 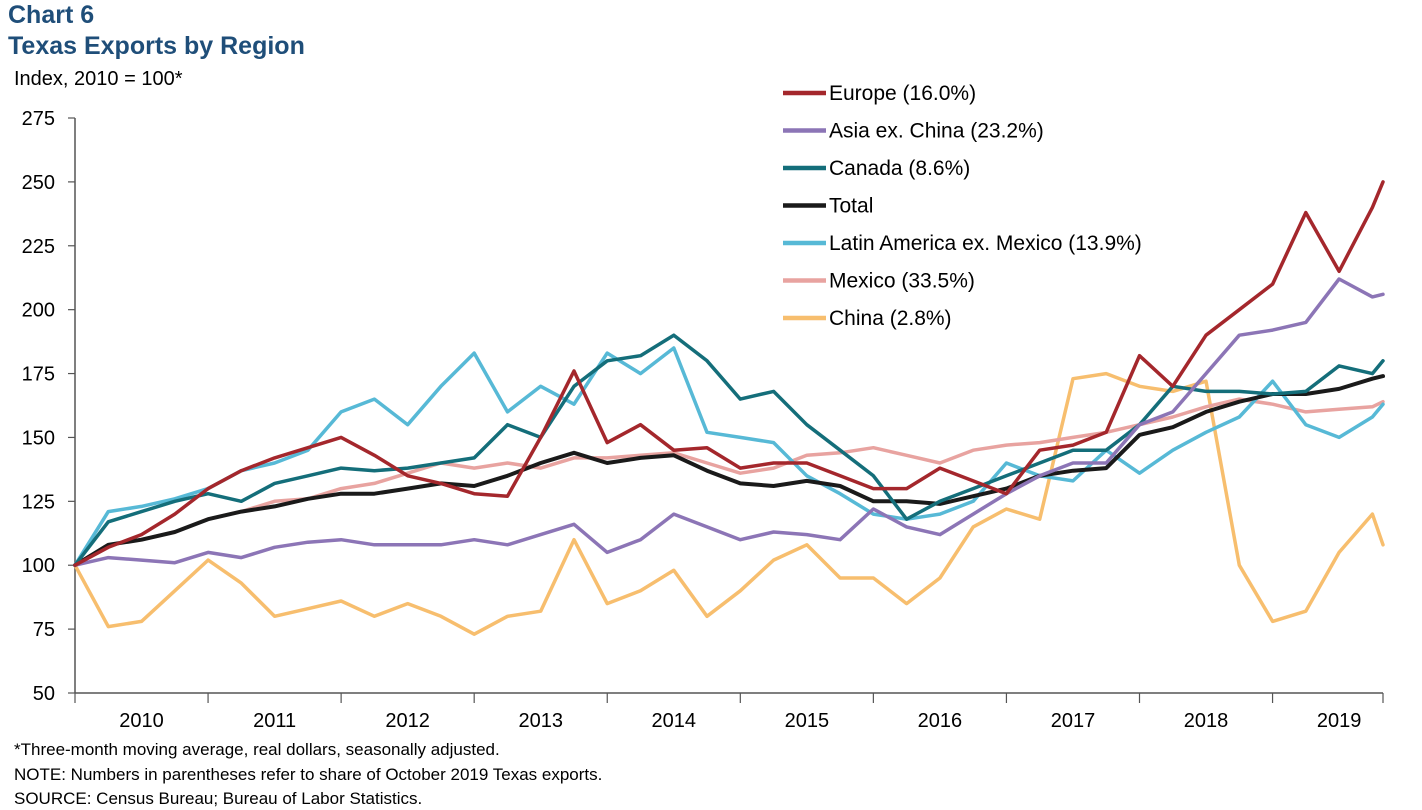 I want to click on chart-title: Texas Exports by Region, so click(x=156, y=46).